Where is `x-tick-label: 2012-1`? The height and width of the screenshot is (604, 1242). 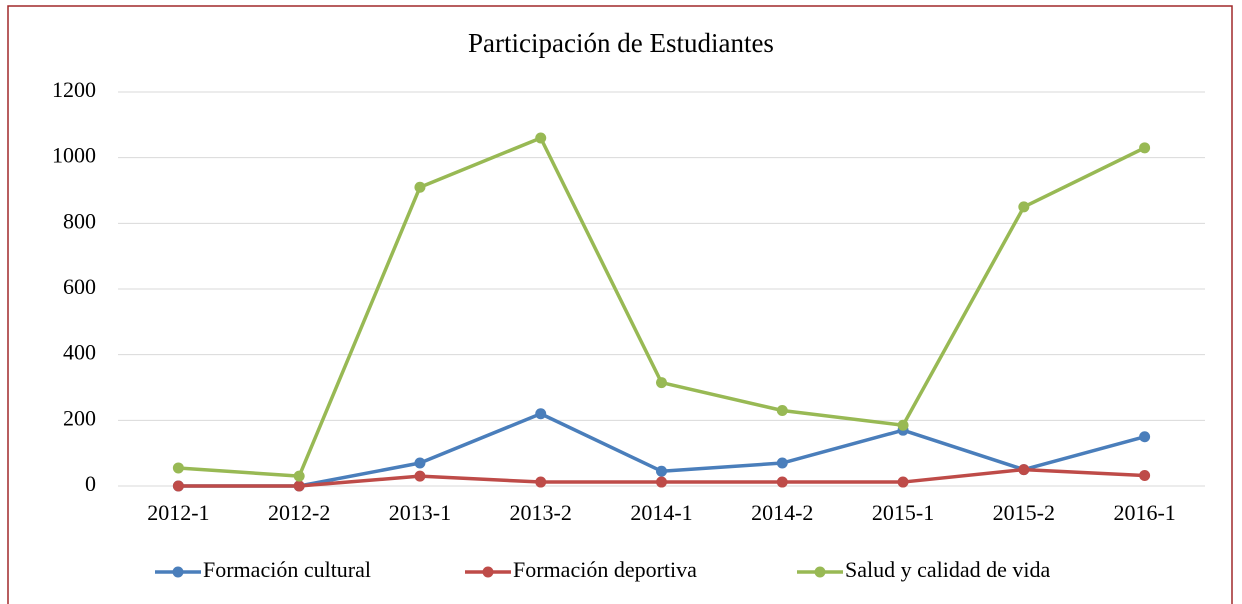 x-tick-label: 2012-1 is located at coordinates (178, 512).